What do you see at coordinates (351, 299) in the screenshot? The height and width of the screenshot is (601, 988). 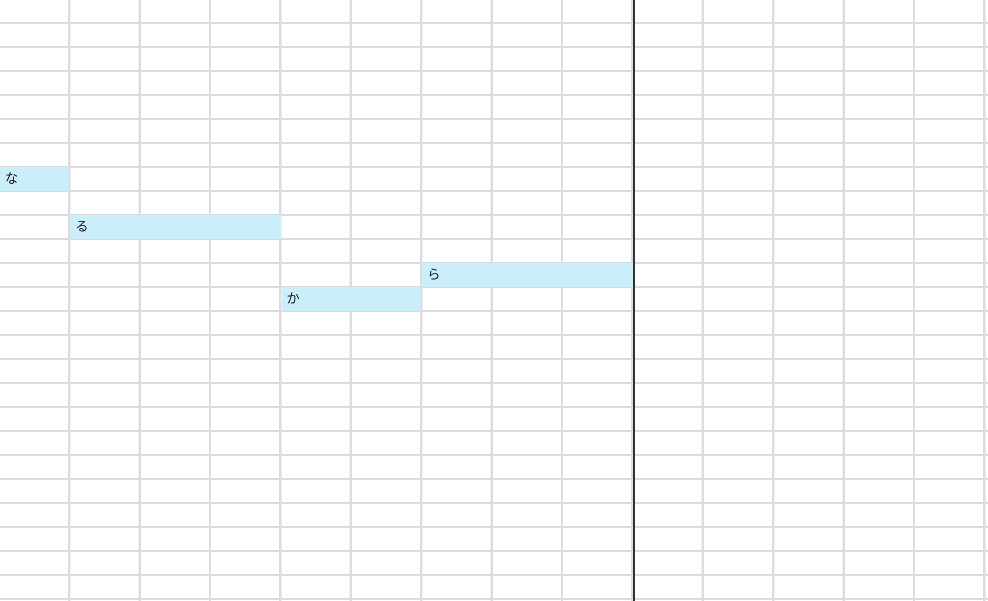 I see `highlighted-cell-ka: か` at bounding box center [351, 299].